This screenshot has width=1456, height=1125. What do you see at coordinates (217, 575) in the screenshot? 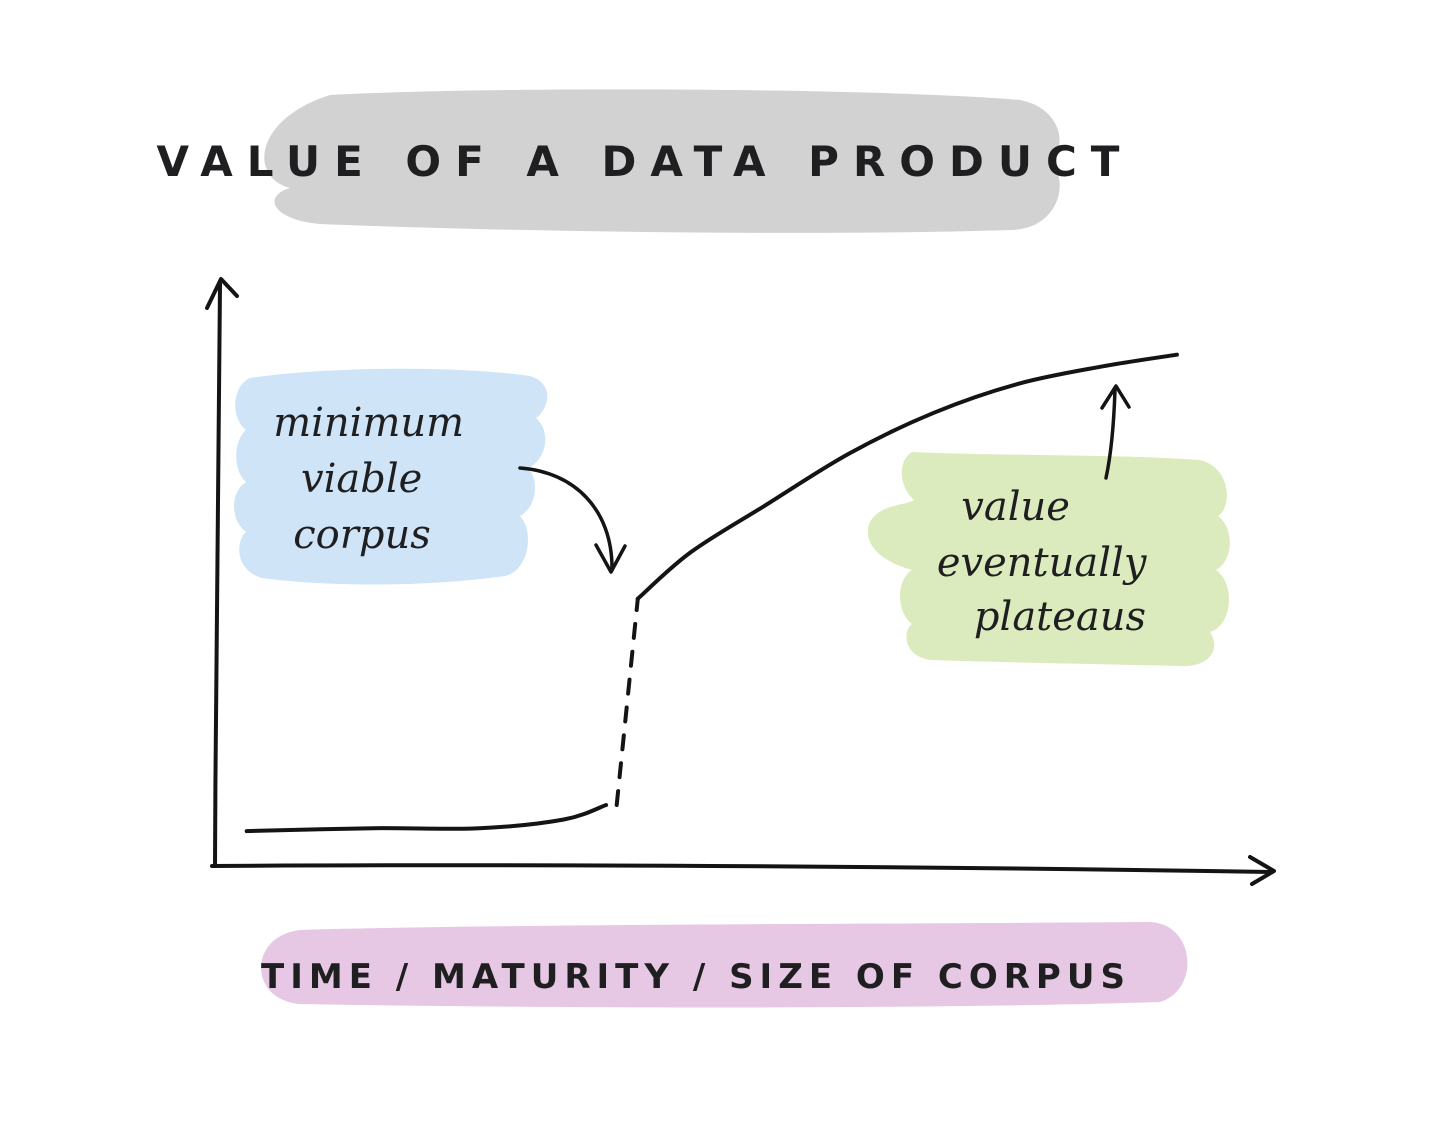
I see `y-axis` at bounding box center [217, 575].